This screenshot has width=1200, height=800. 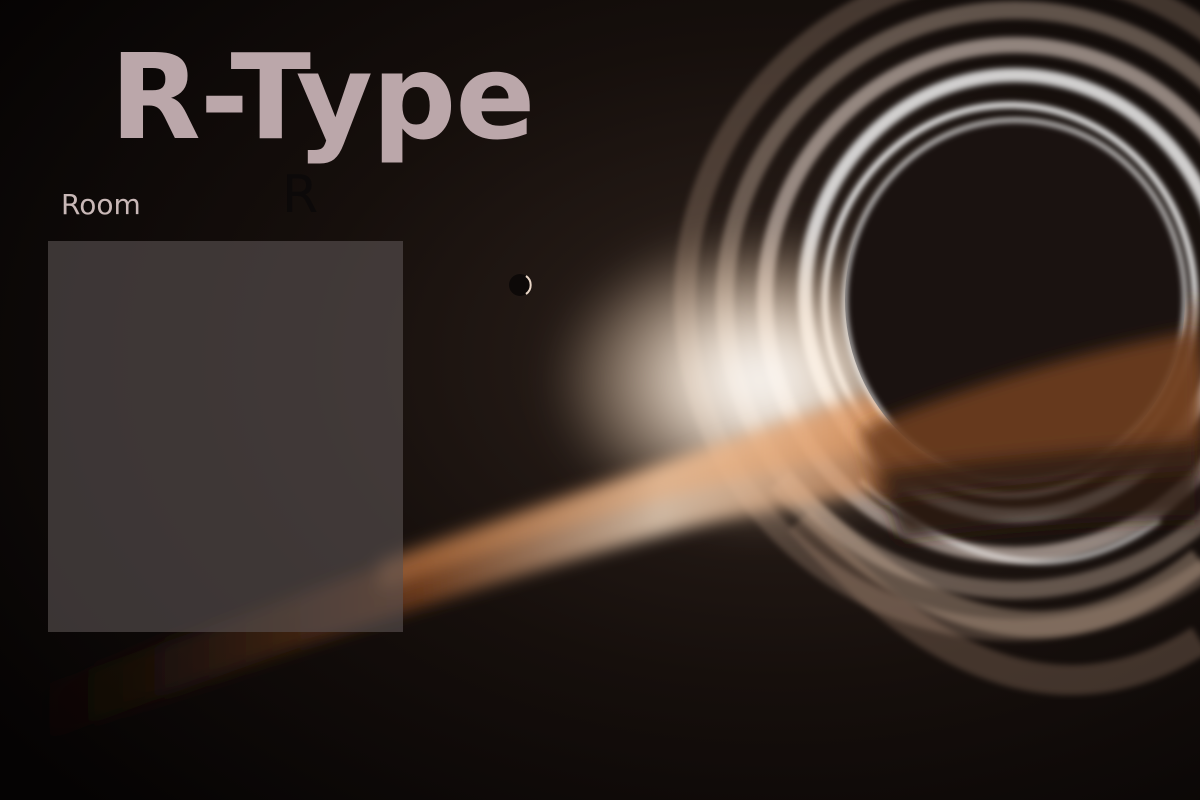 I want to click on room-label: Room, so click(x=101, y=204).